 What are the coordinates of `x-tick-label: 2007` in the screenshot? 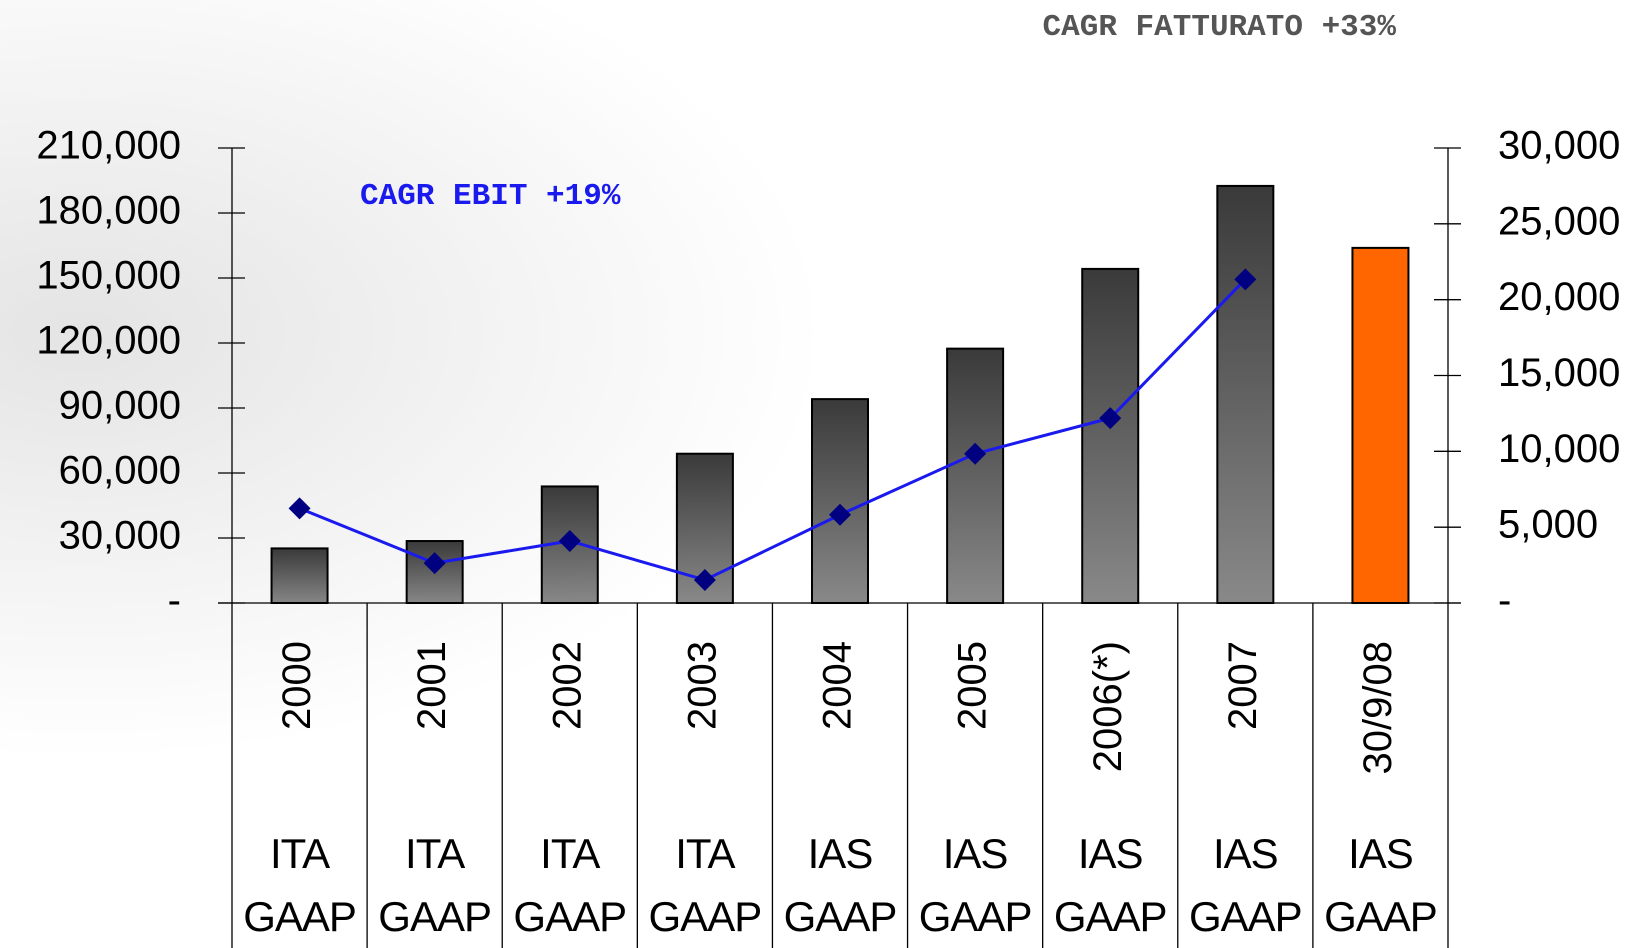 It's located at (1243, 685).